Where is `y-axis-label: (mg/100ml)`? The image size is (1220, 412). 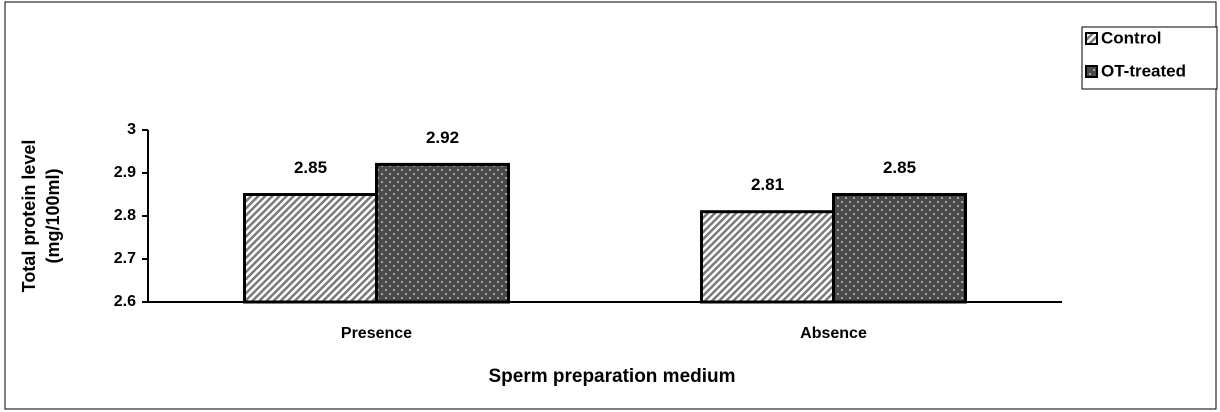
y-axis-label: (mg/100ml) is located at coordinates (53, 215).